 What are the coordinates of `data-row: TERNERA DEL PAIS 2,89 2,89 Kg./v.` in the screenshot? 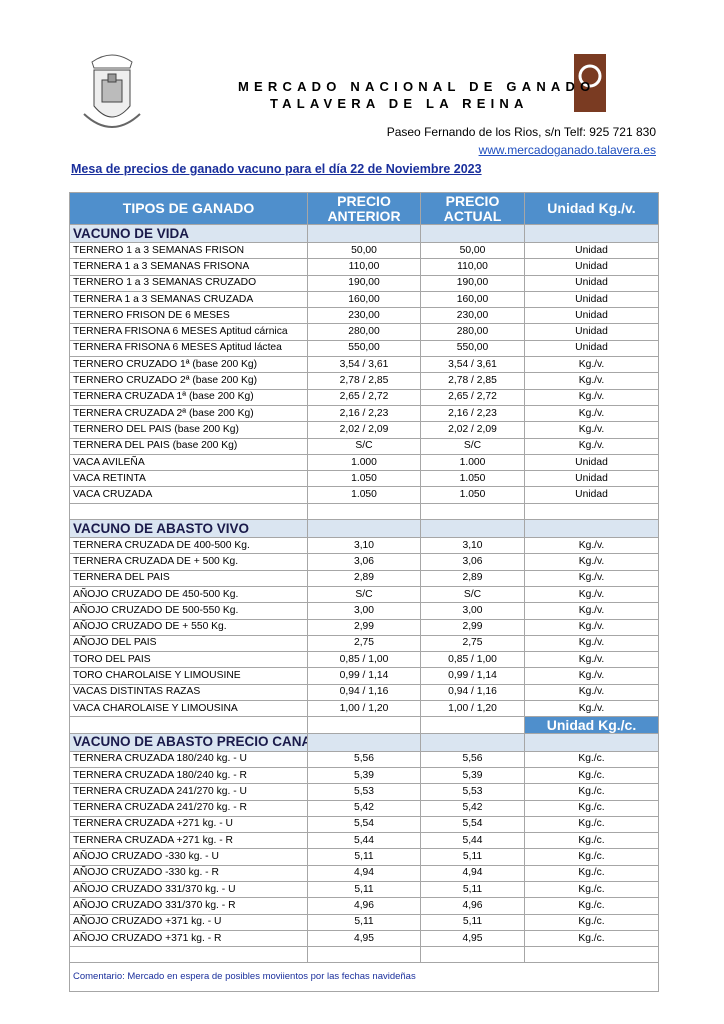 It's located at (364, 578).